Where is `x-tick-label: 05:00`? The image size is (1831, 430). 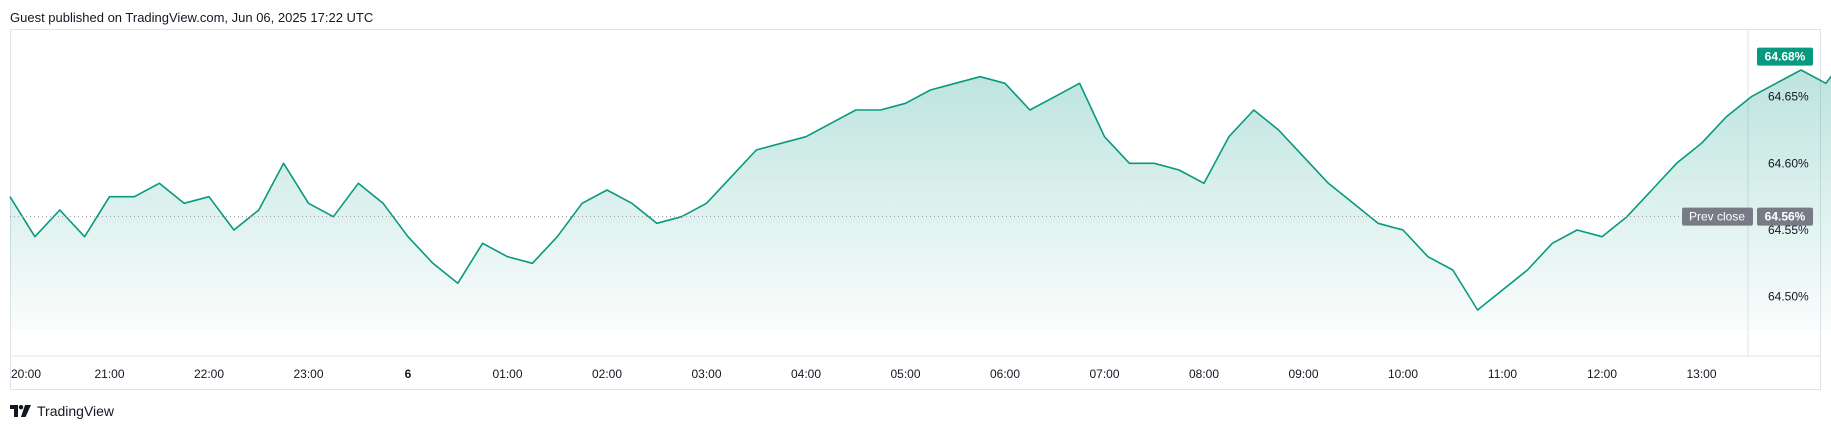
x-tick-label: 05:00 is located at coordinates (905, 374).